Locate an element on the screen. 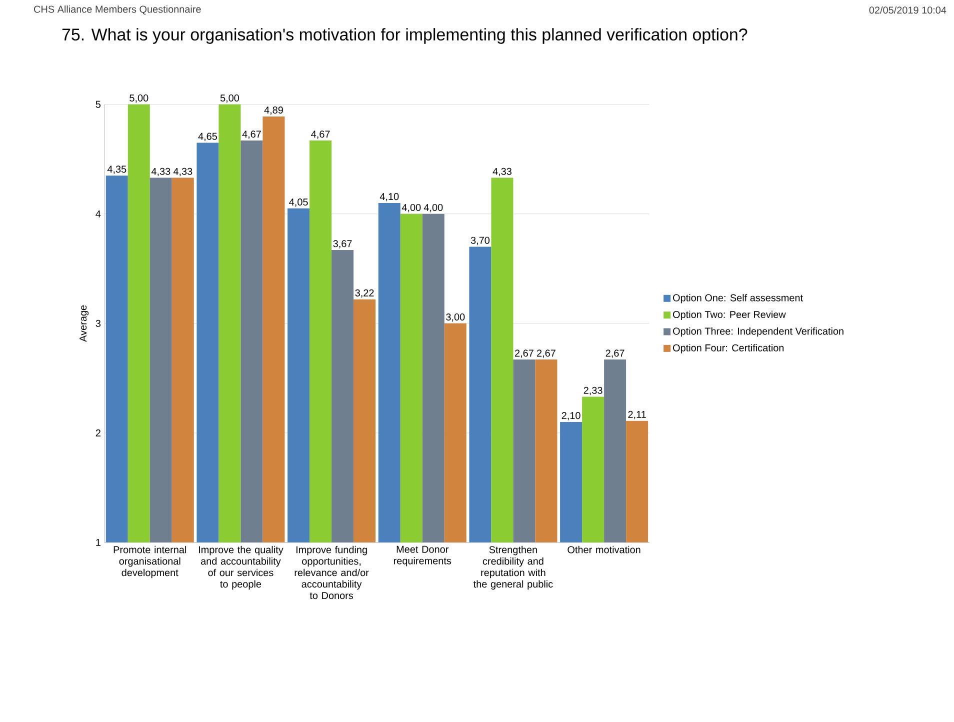 The width and height of the screenshot is (954, 722). data-label: 3,70 is located at coordinates (480, 241).